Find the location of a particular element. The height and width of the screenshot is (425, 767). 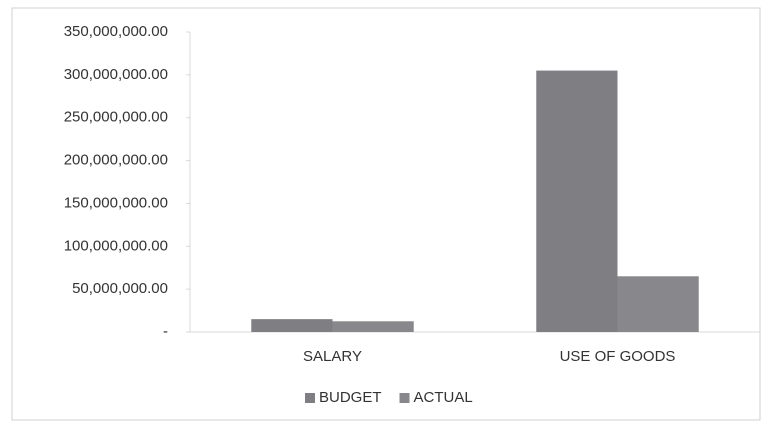

legend-label: ACTUAL is located at coordinates (443, 397).